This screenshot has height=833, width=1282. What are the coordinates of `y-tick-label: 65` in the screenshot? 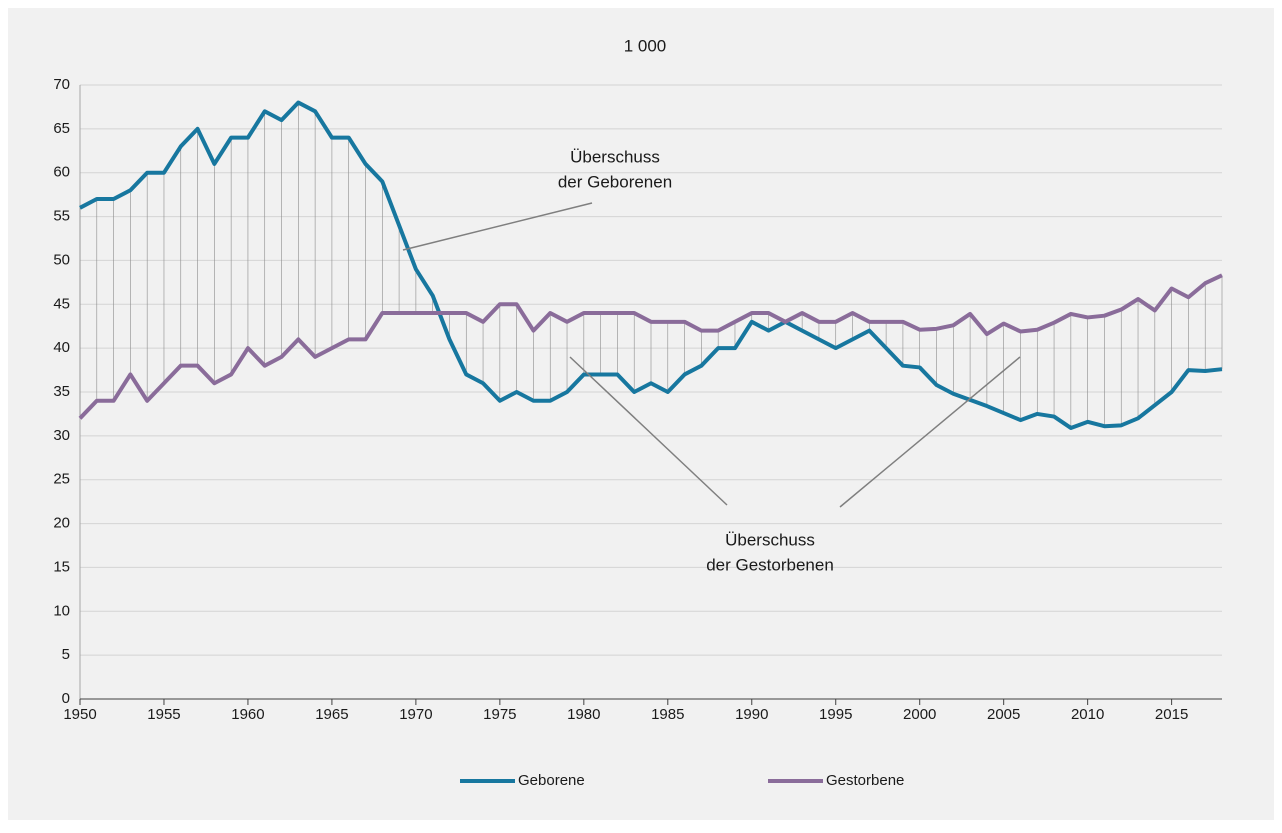 It's located at (61, 128).